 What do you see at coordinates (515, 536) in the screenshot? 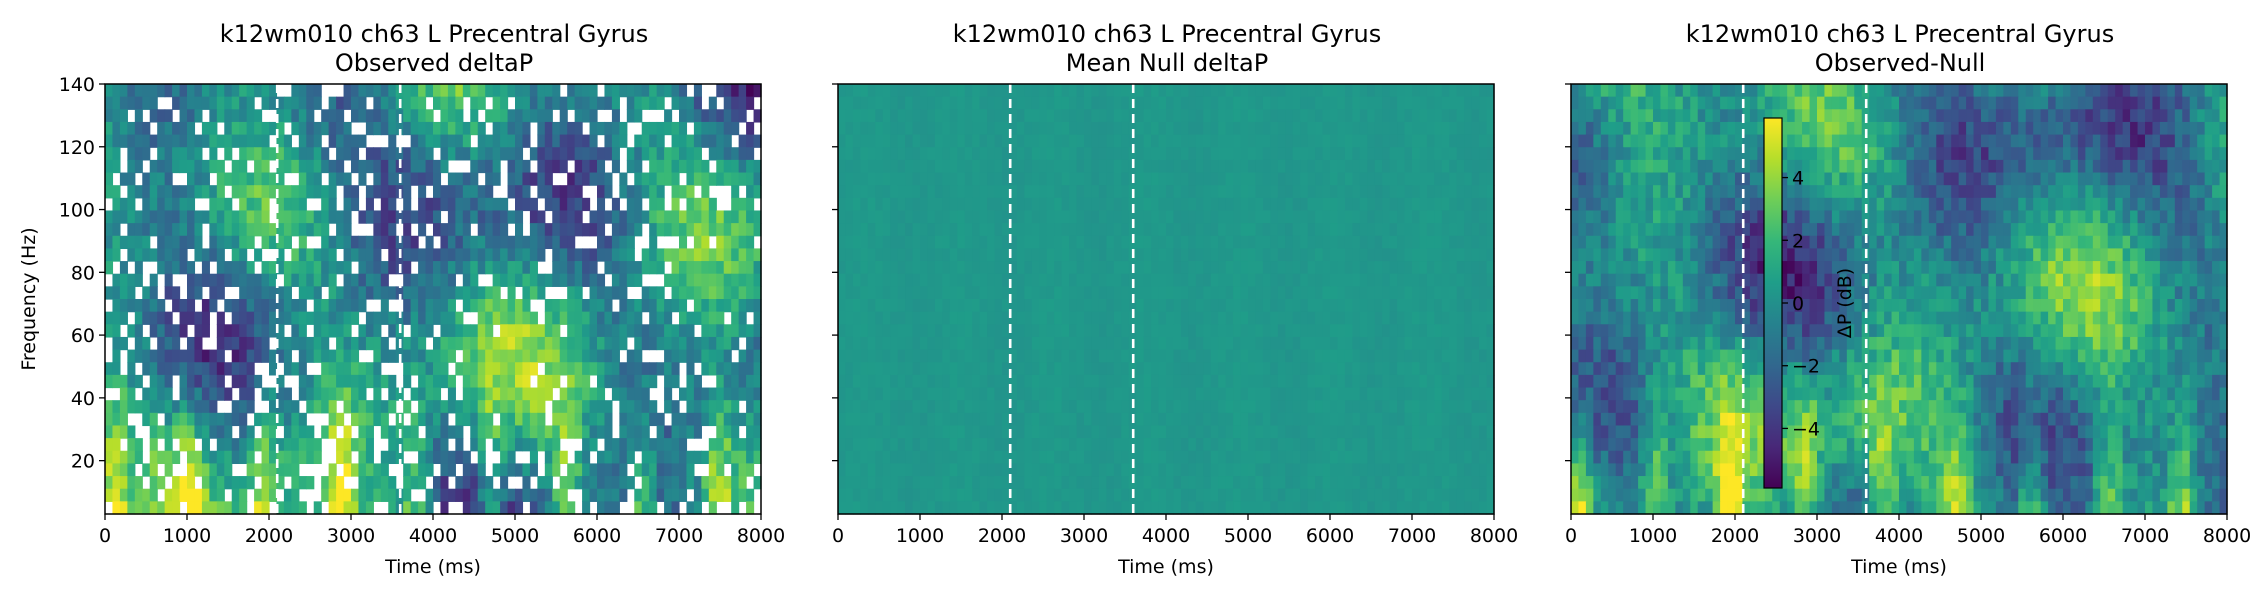
I see `x-tick-label: 5000` at bounding box center [515, 536].